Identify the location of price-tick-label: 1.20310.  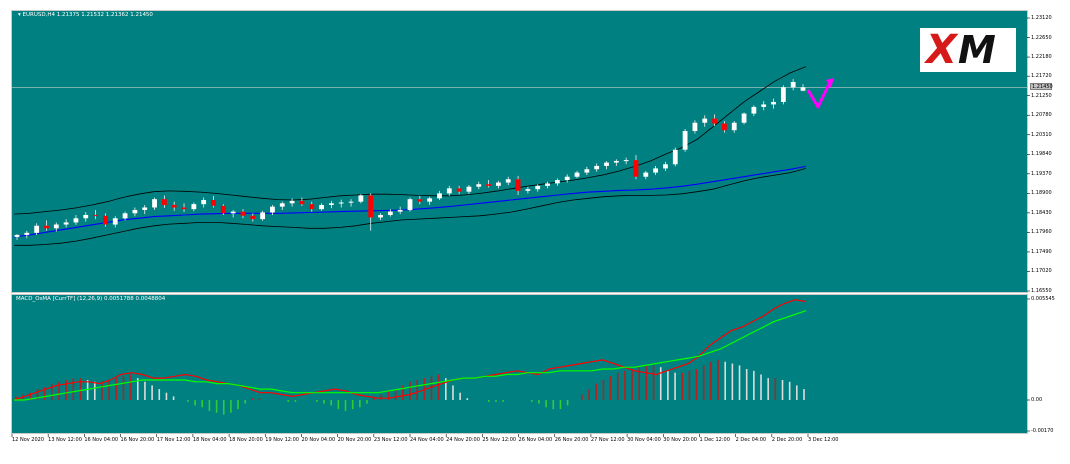
(1041, 134).